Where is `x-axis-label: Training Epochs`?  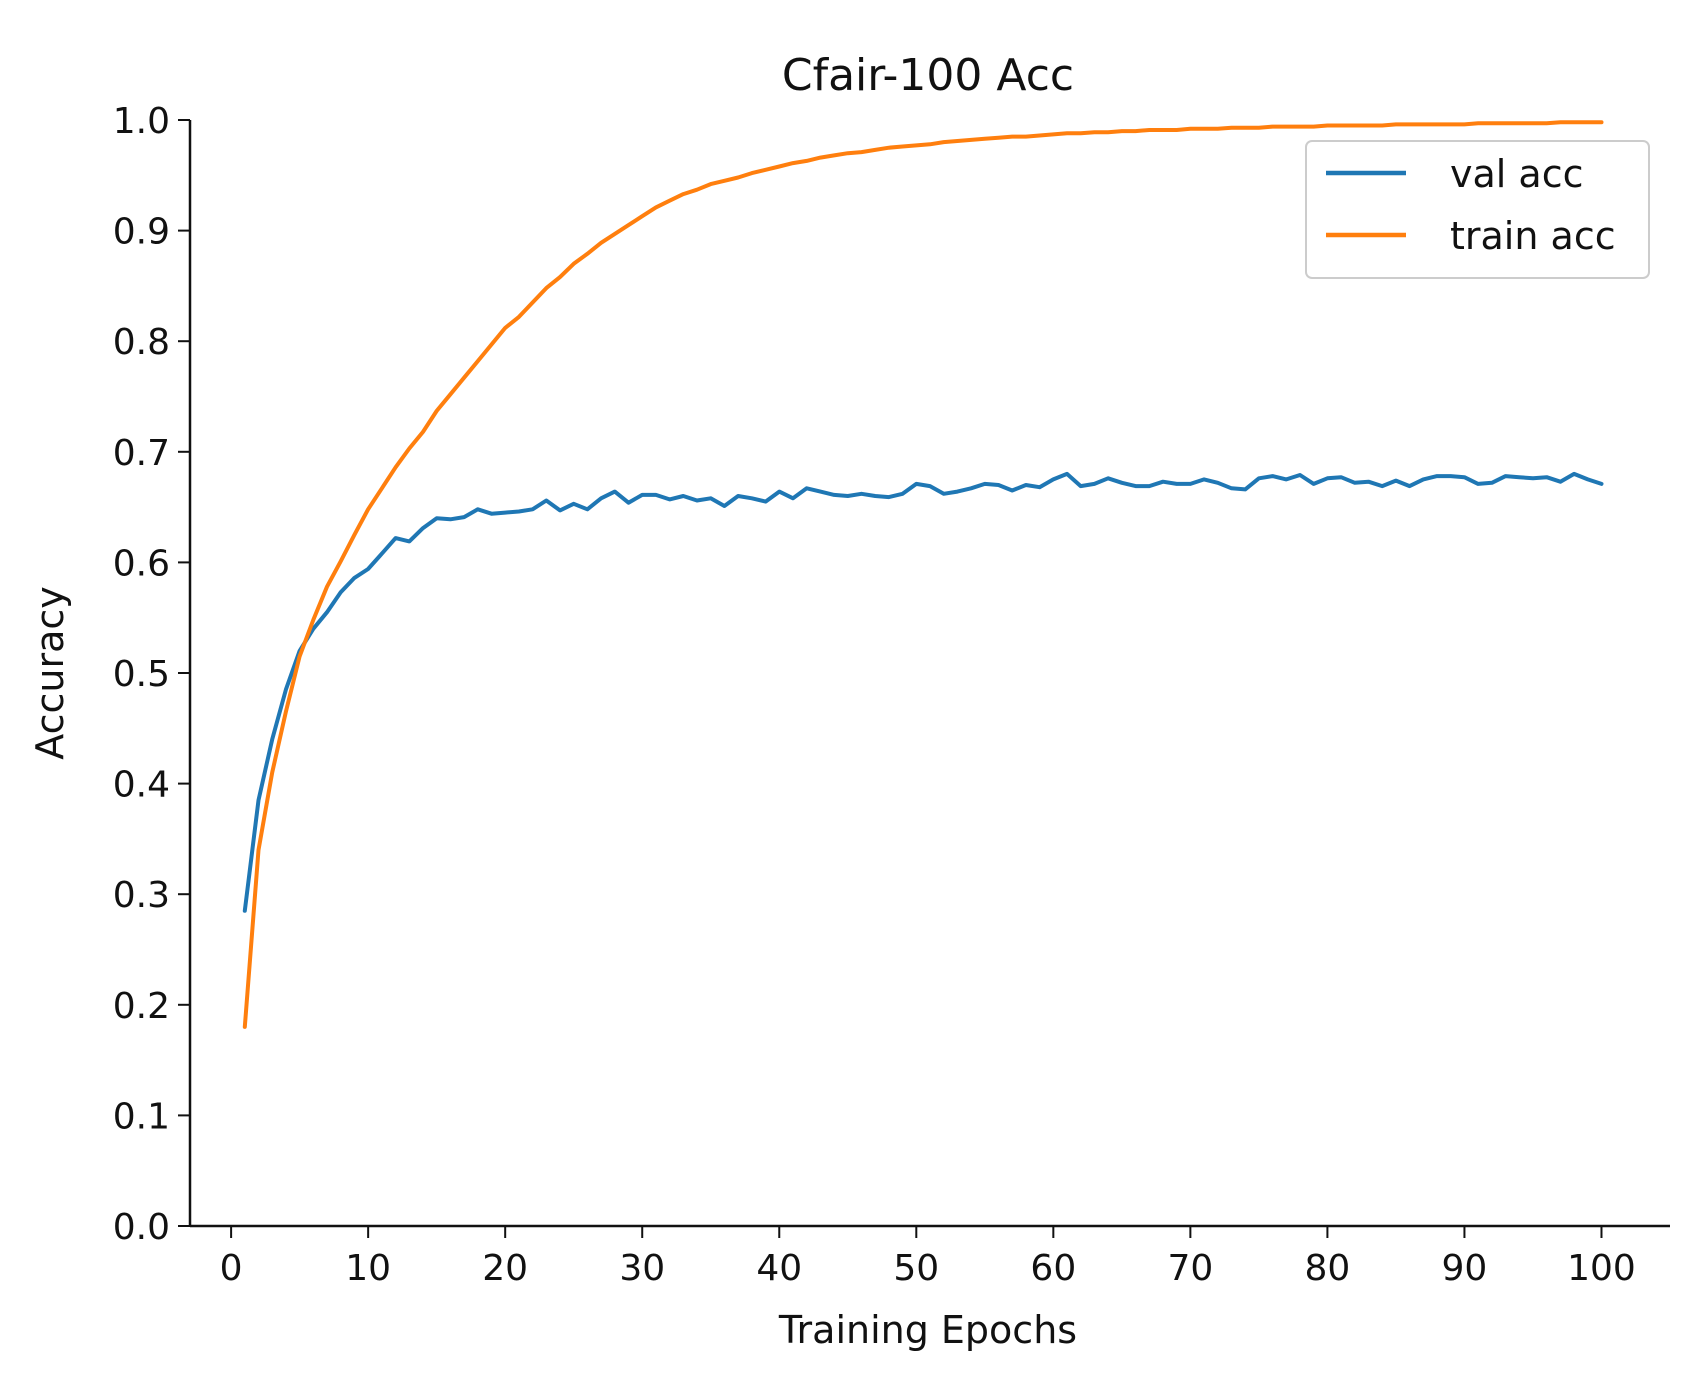 x-axis-label: Training Epochs is located at coordinates (927, 1330).